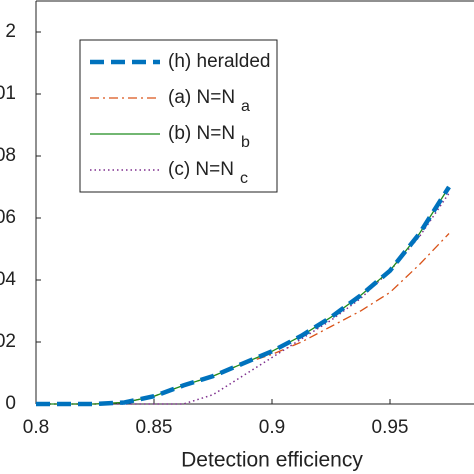  I want to click on y-tick-label: 08, so click(8, 155).